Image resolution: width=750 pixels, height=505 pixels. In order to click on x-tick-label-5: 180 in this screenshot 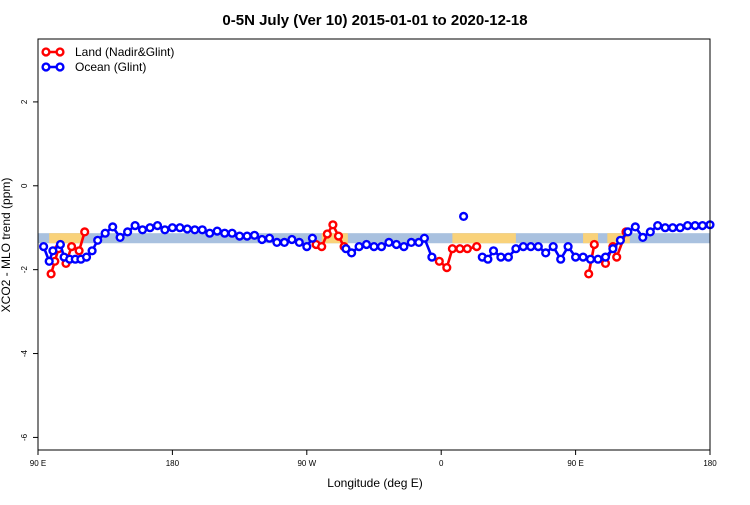, I will do `click(710, 463)`.